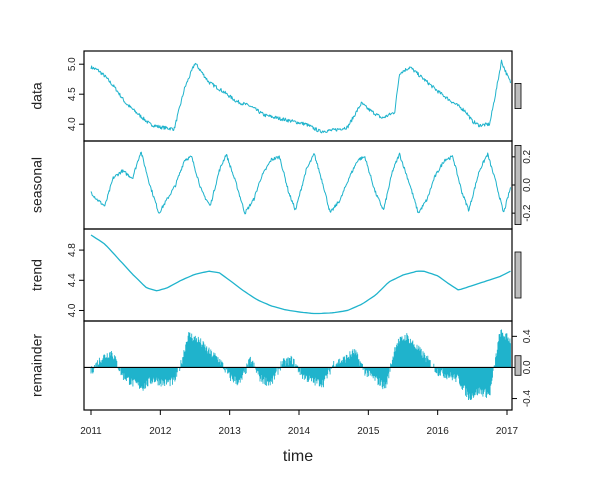  Describe the element at coordinates (527, 336) in the screenshot. I see `ytick-label-remainder: 0.4` at that location.